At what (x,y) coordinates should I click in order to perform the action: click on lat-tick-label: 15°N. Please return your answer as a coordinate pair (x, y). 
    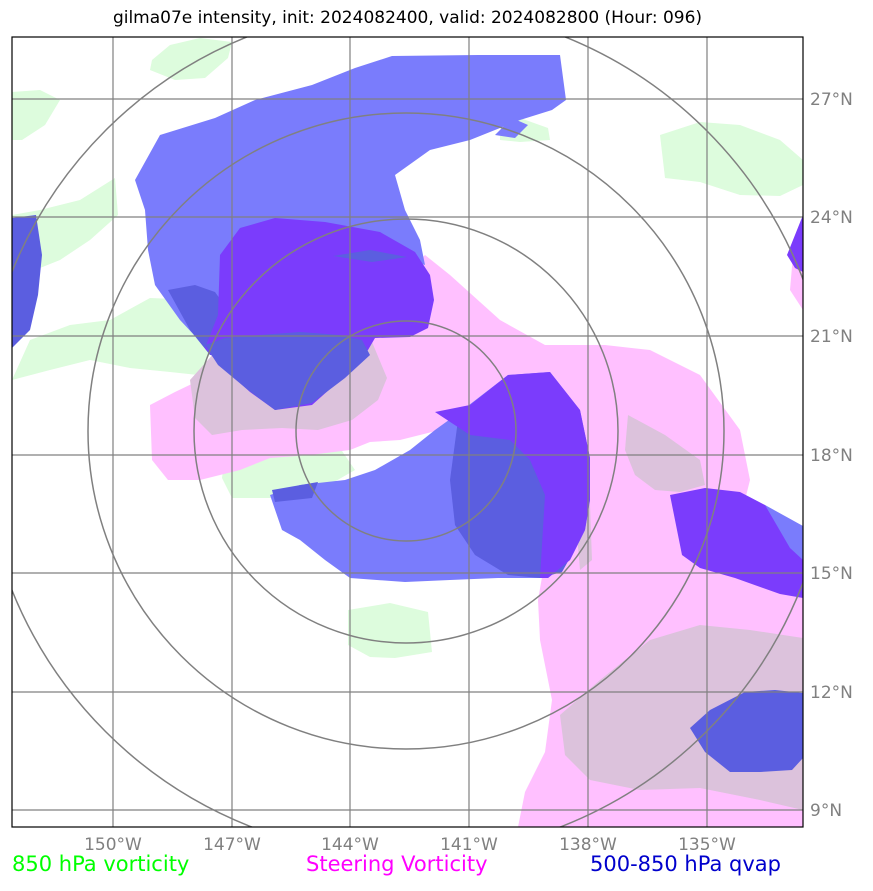
    Looking at the image, I should click on (831, 574).